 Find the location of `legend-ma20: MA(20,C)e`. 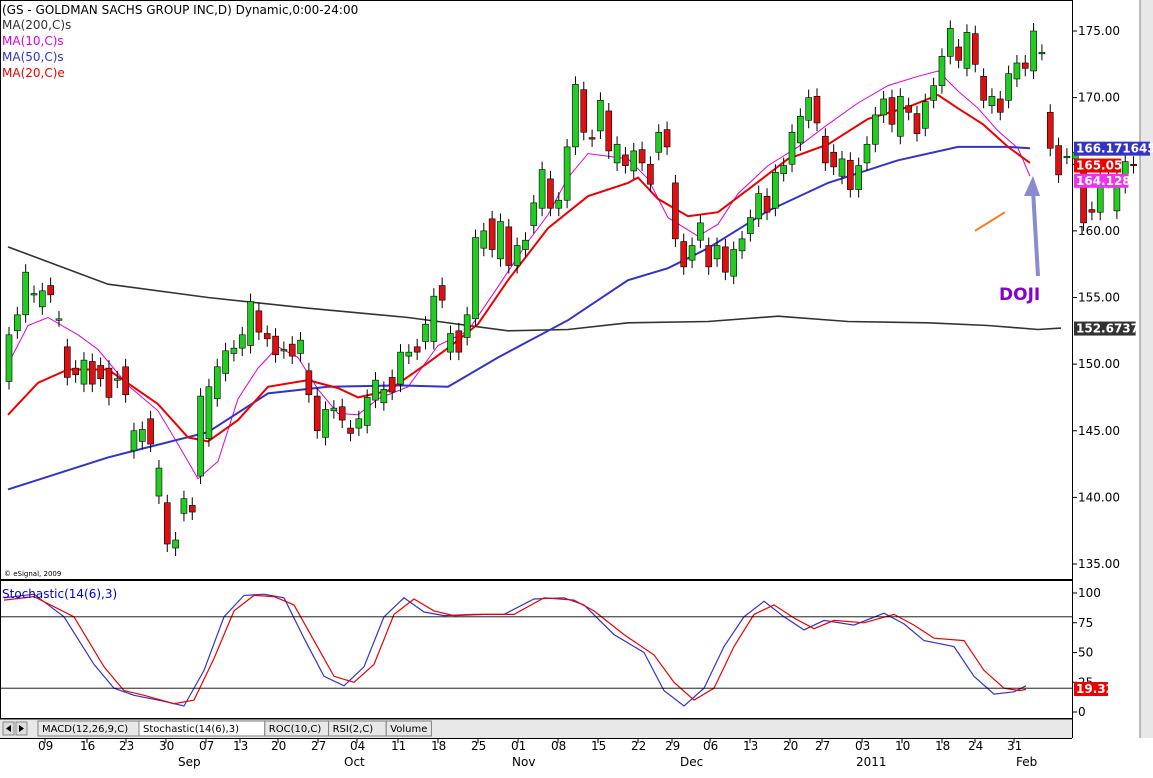

legend-ma20: MA(20,C)e is located at coordinates (33, 73).